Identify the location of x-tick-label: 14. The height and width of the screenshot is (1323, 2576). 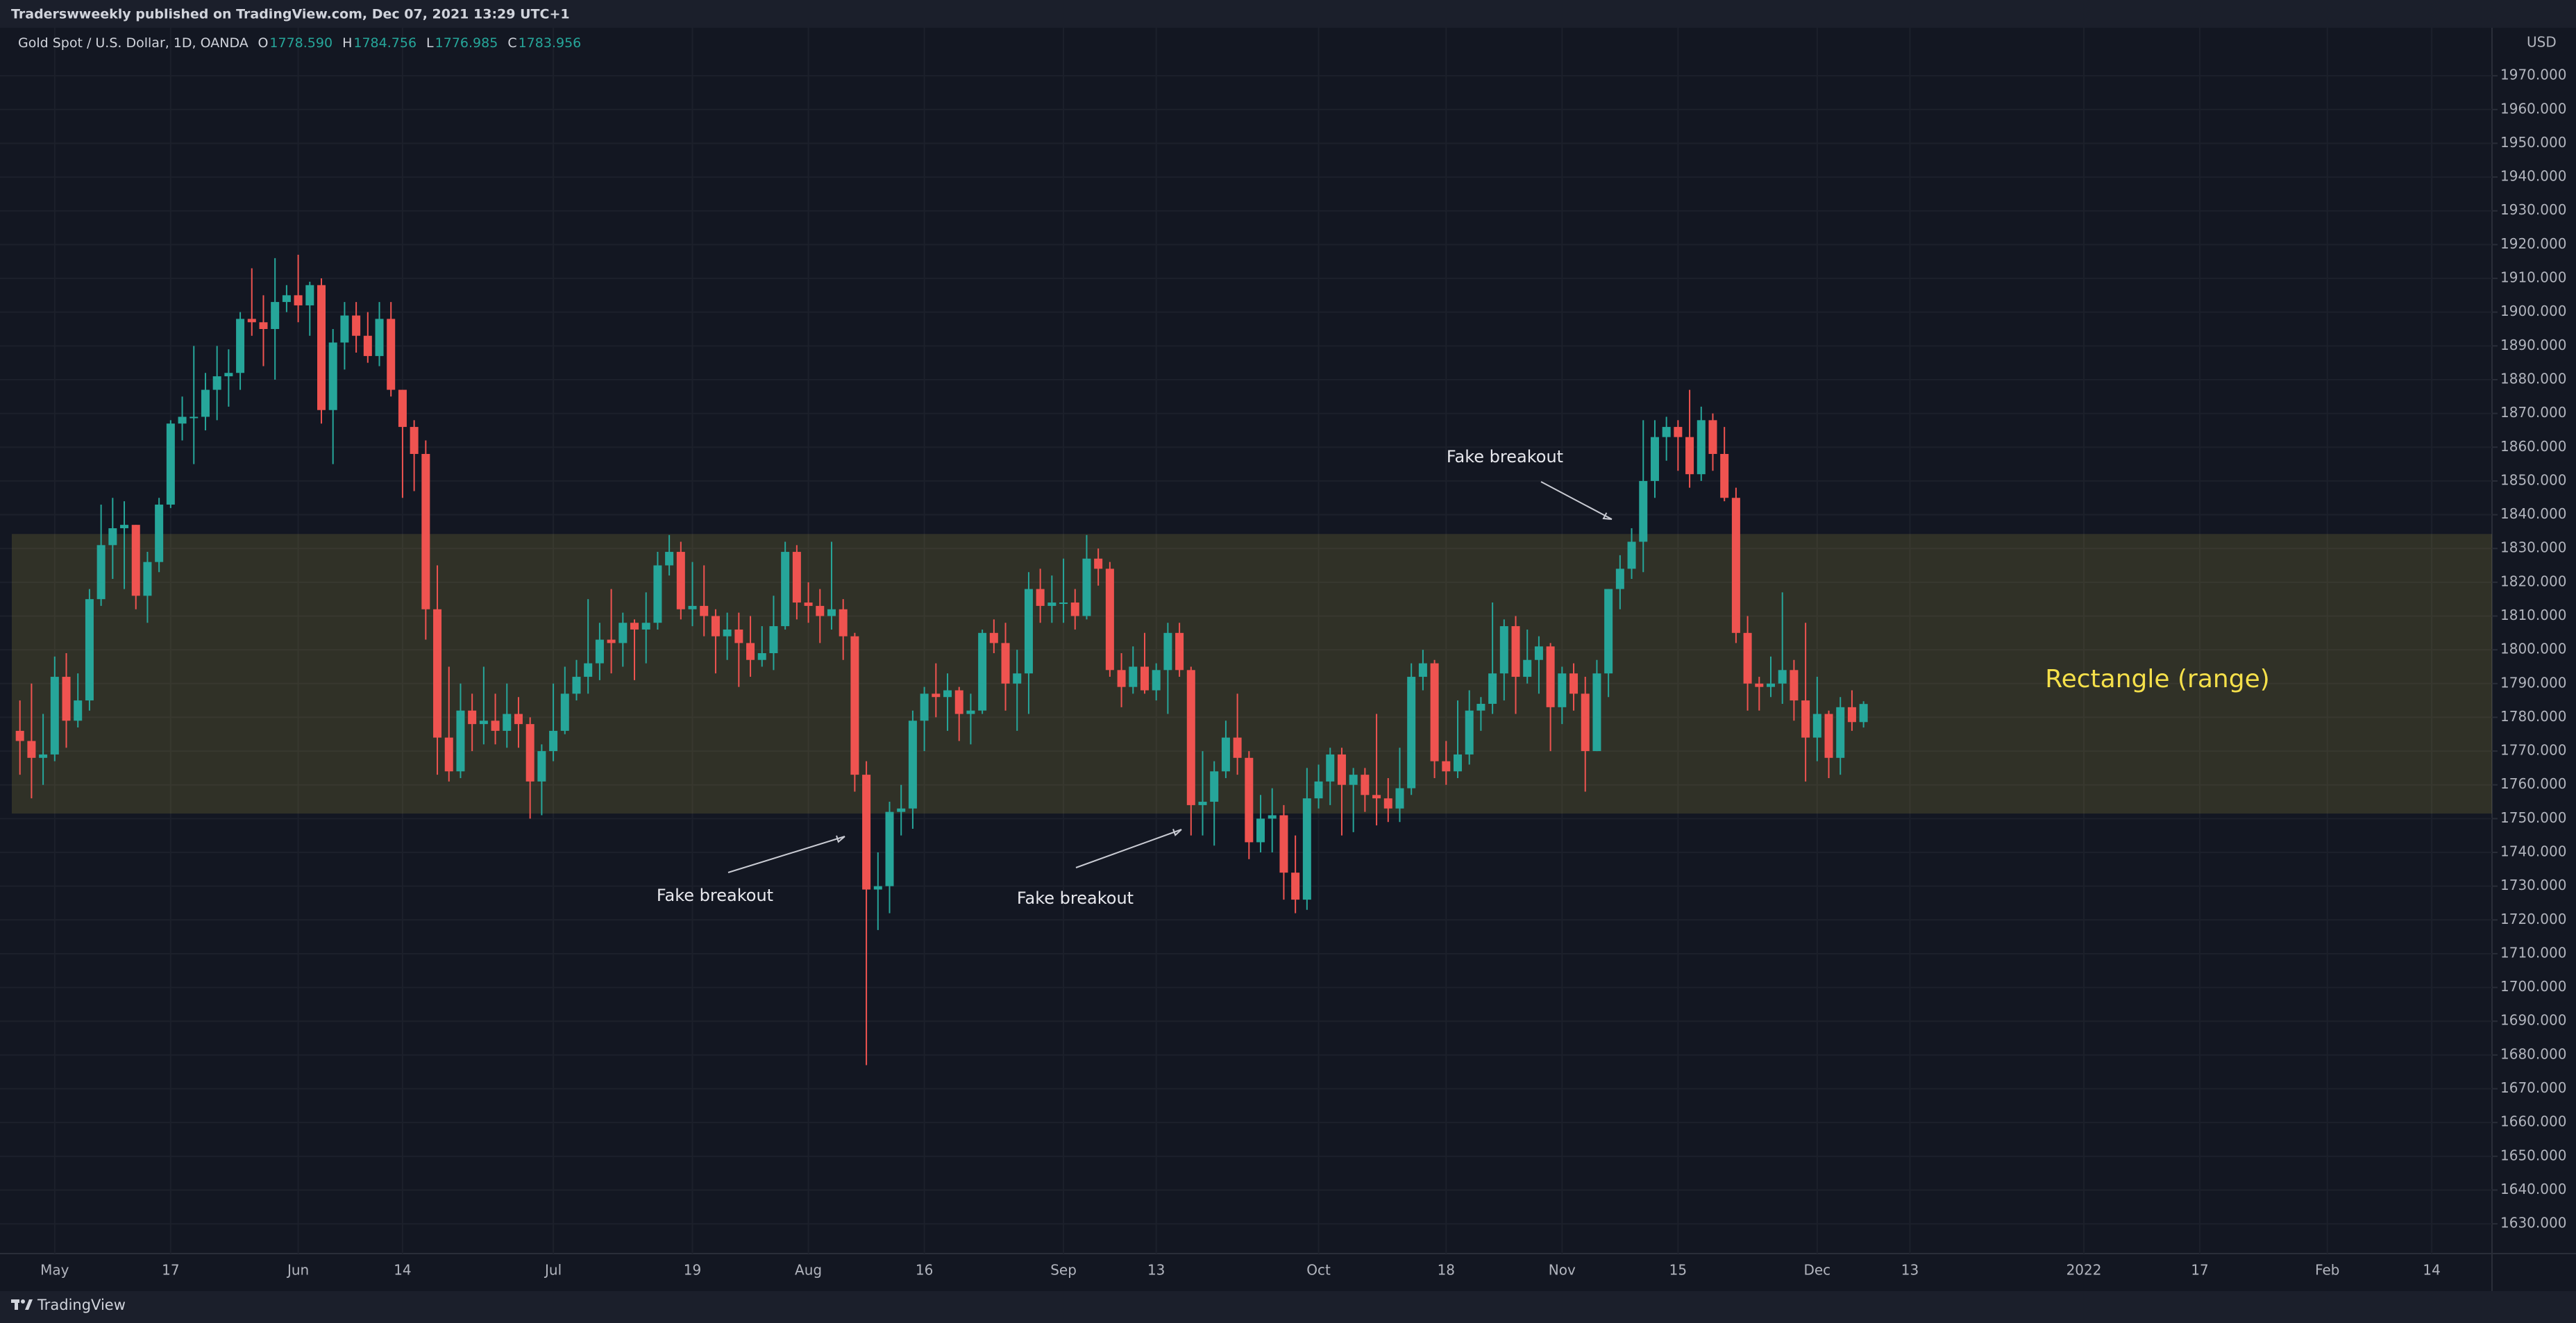
(402, 1270).